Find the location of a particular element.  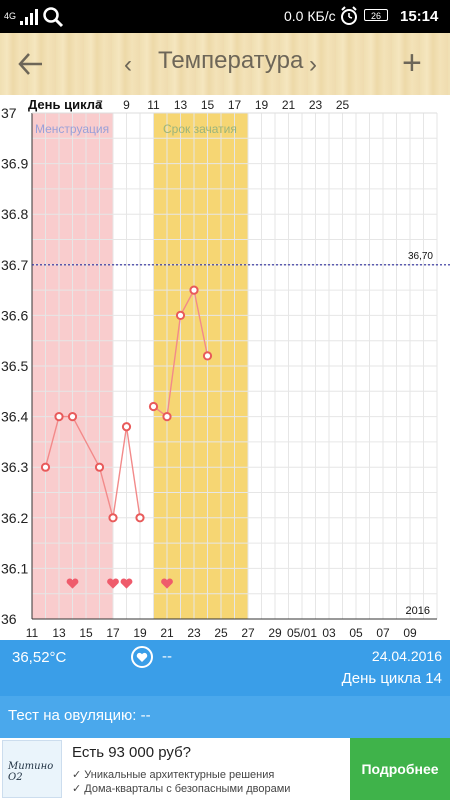

ovulation-test-row: Тест на овуляцию: -- is located at coordinates (225, 717).